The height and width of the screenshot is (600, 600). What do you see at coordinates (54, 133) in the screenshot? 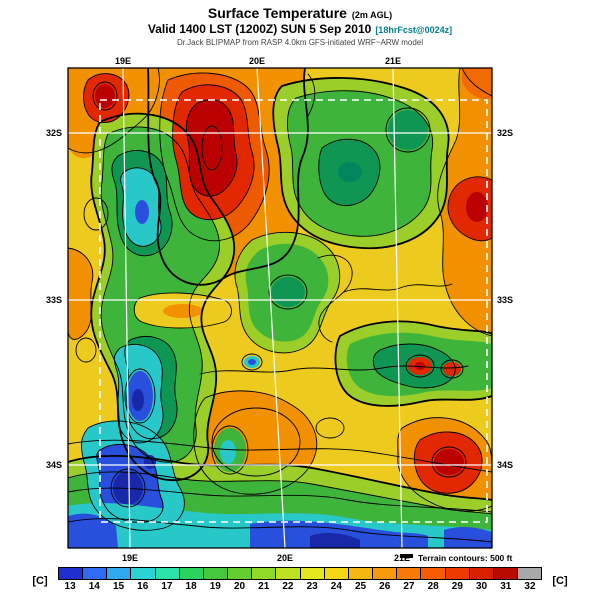
I see `lat-label-left-0: 32S` at bounding box center [54, 133].